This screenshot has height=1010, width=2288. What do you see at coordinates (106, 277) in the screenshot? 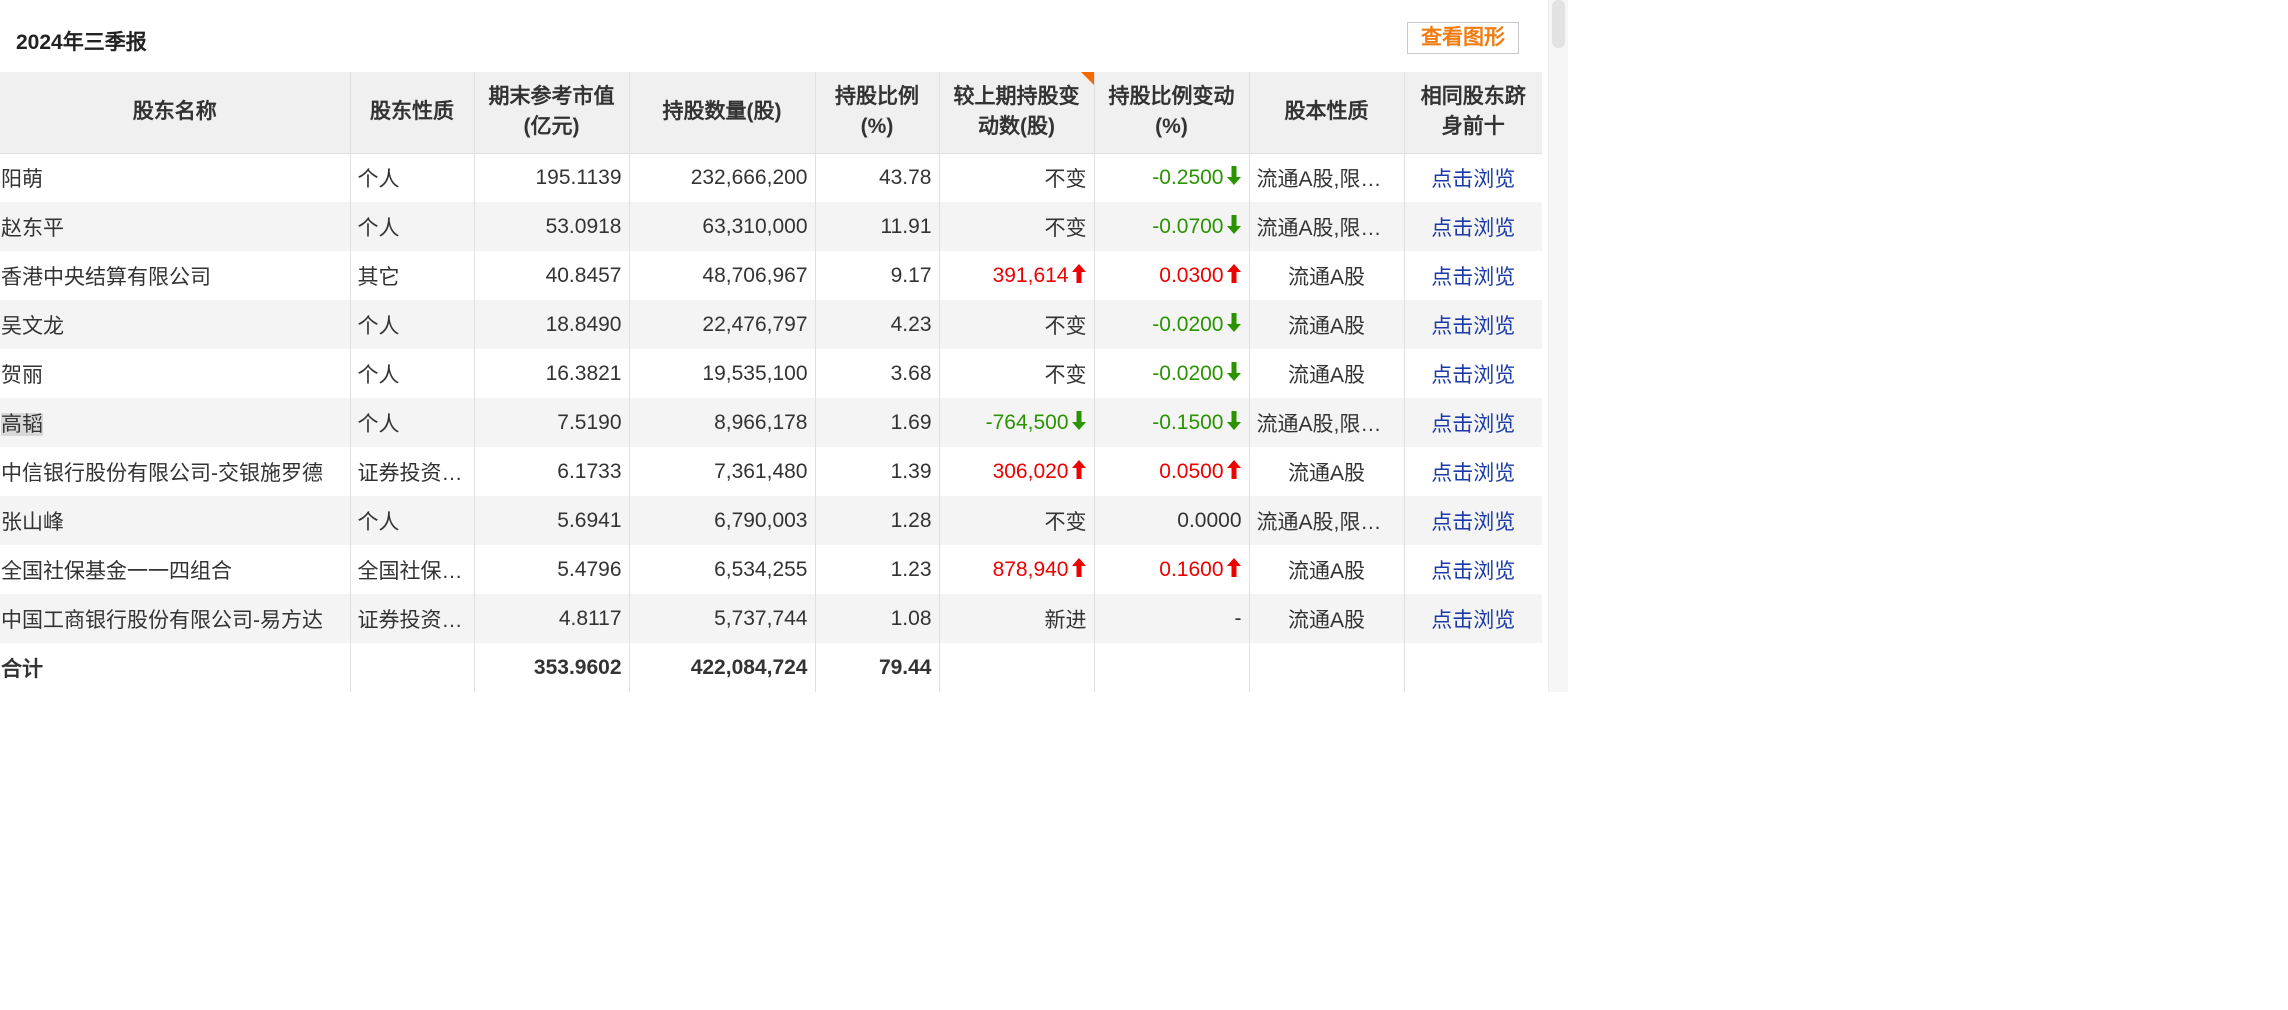
I see `holder-name-text: 香港中央结算有限公司` at bounding box center [106, 277].